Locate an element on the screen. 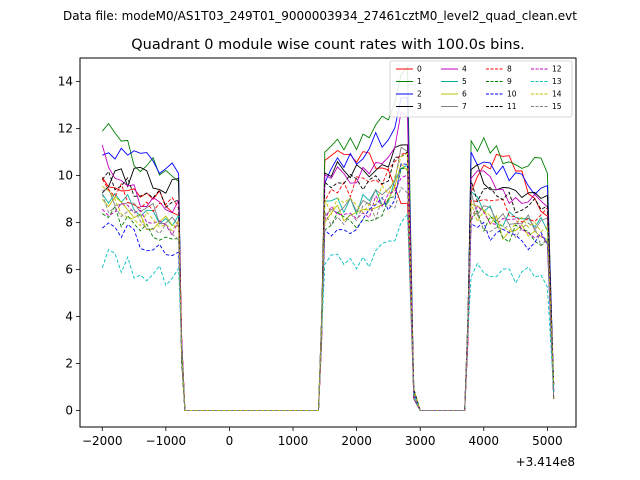  legend-label-13: 13 is located at coordinates (557, 81).